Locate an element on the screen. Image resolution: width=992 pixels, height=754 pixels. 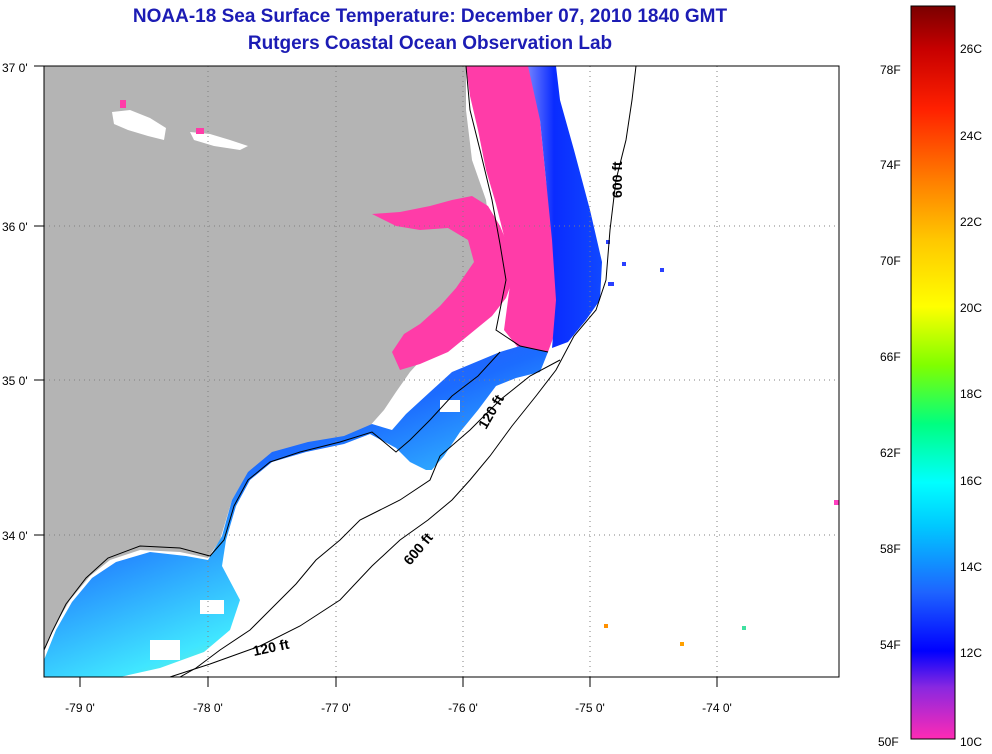
lon-label: -78 0' is located at coordinates (208, 708).